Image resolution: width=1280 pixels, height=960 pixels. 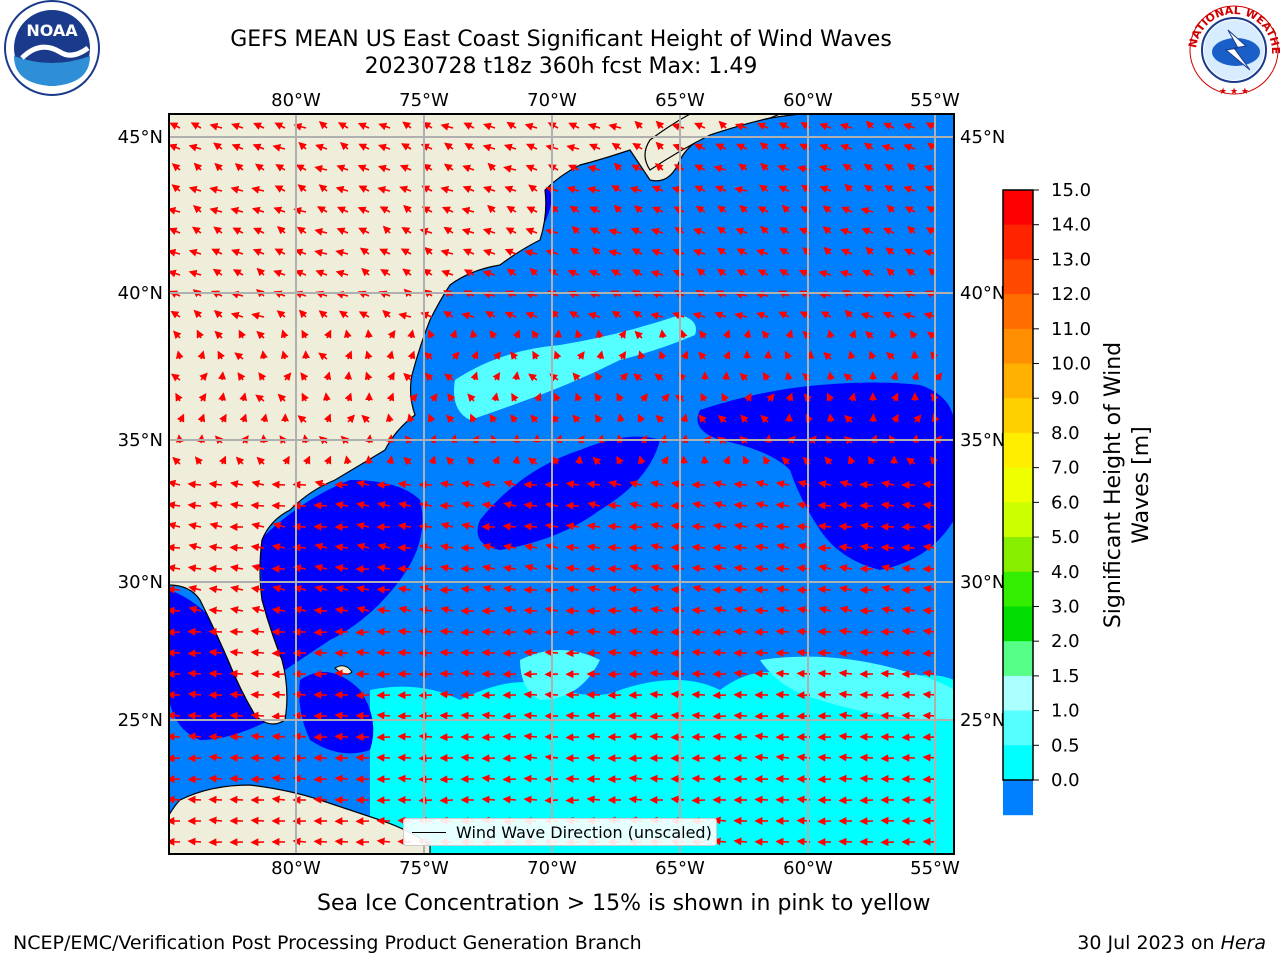 What do you see at coordinates (552, 100) in the screenshot?
I see `lon-label-top: 70°W` at bounding box center [552, 100].